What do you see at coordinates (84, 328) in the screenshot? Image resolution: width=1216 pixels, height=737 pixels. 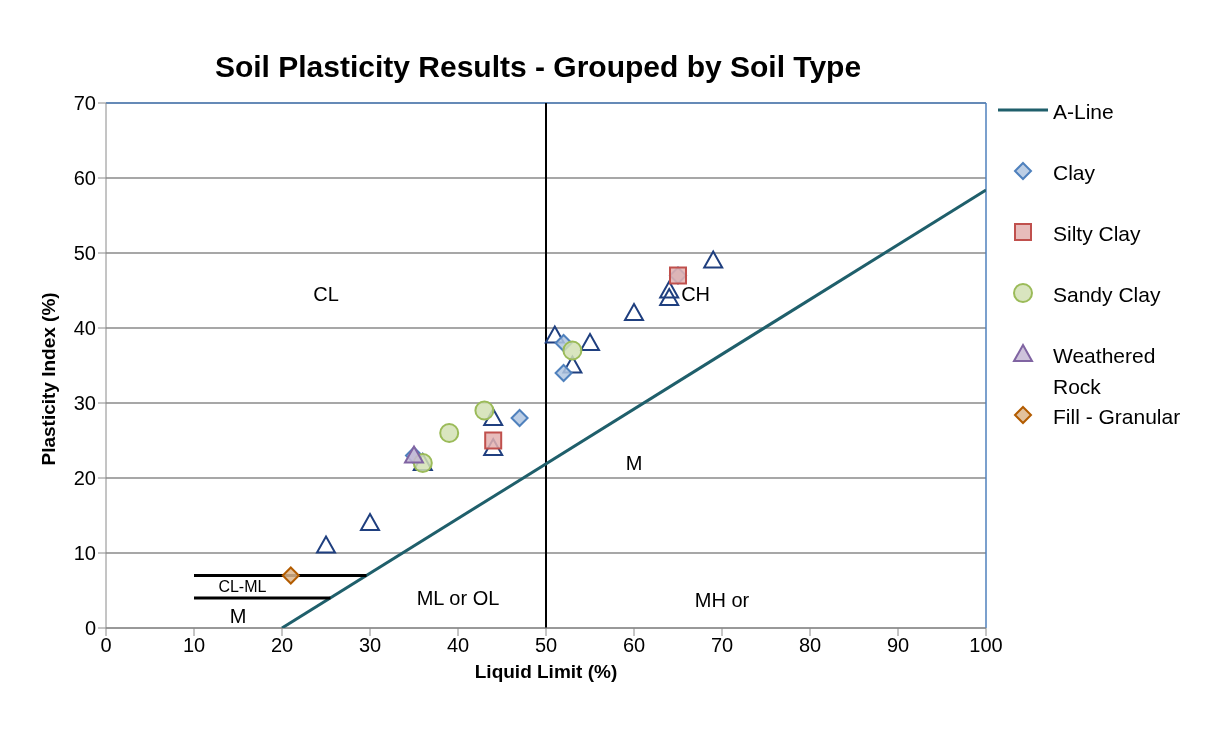 I see `y-tick-label: 40` at bounding box center [84, 328].